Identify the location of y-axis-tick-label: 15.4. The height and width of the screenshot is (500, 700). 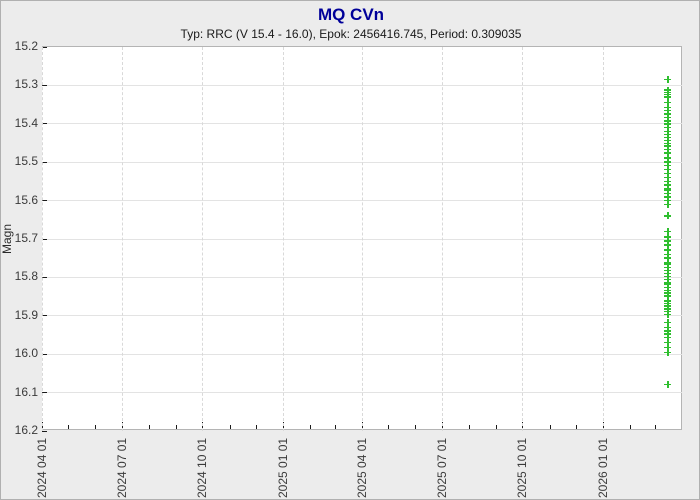
(26, 122).